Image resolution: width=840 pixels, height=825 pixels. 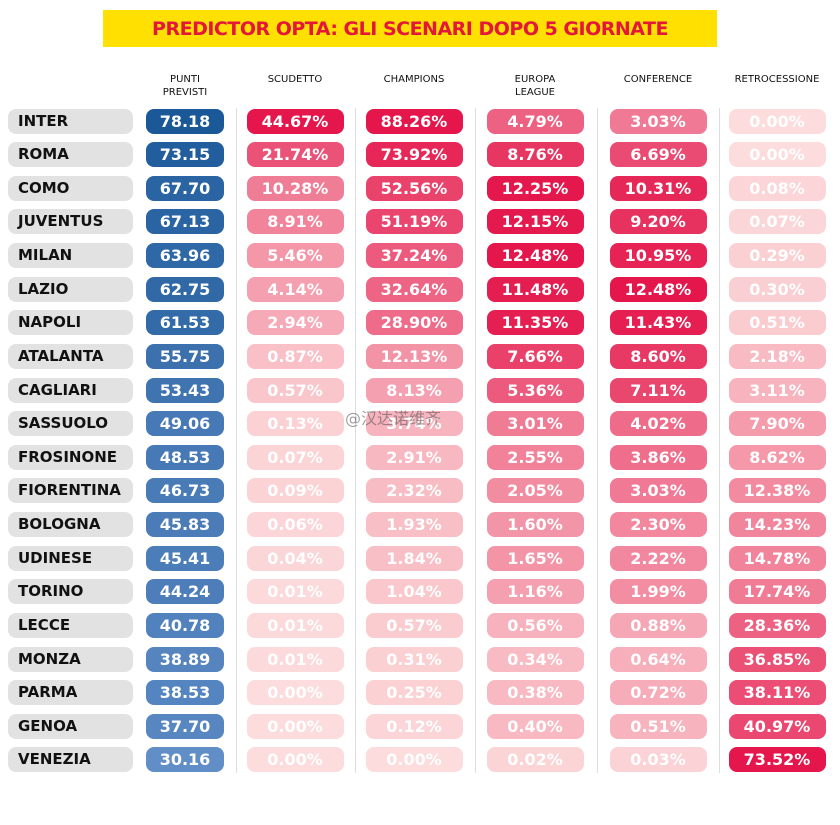 What do you see at coordinates (535, 289) in the screenshot?
I see `probability-cell: 11.48%` at bounding box center [535, 289].